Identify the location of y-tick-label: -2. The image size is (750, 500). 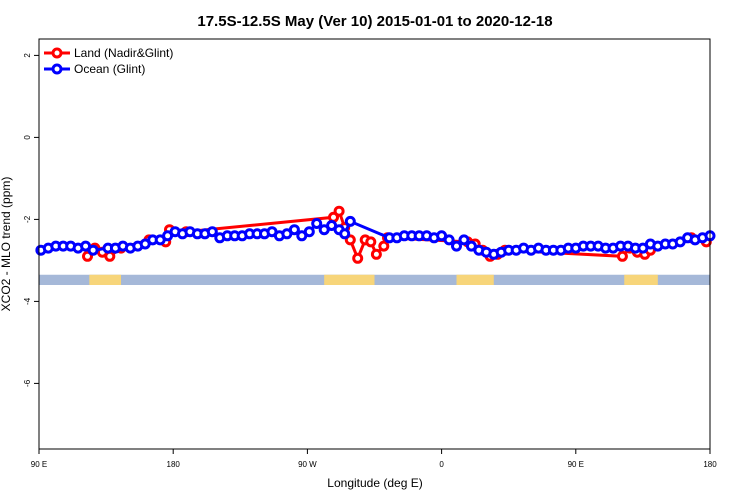
(27, 219).